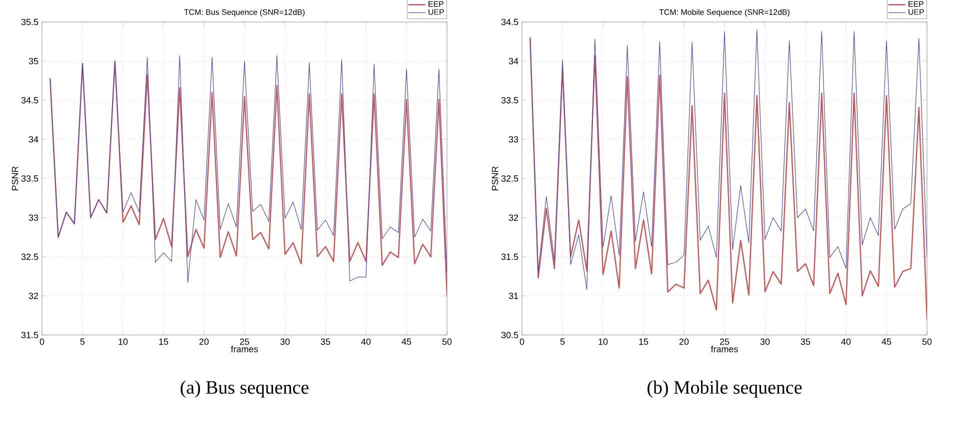 This screenshot has width=961, height=424. What do you see at coordinates (29, 22) in the screenshot?
I see `y-tick-label: 35.5` at bounding box center [29, 22].